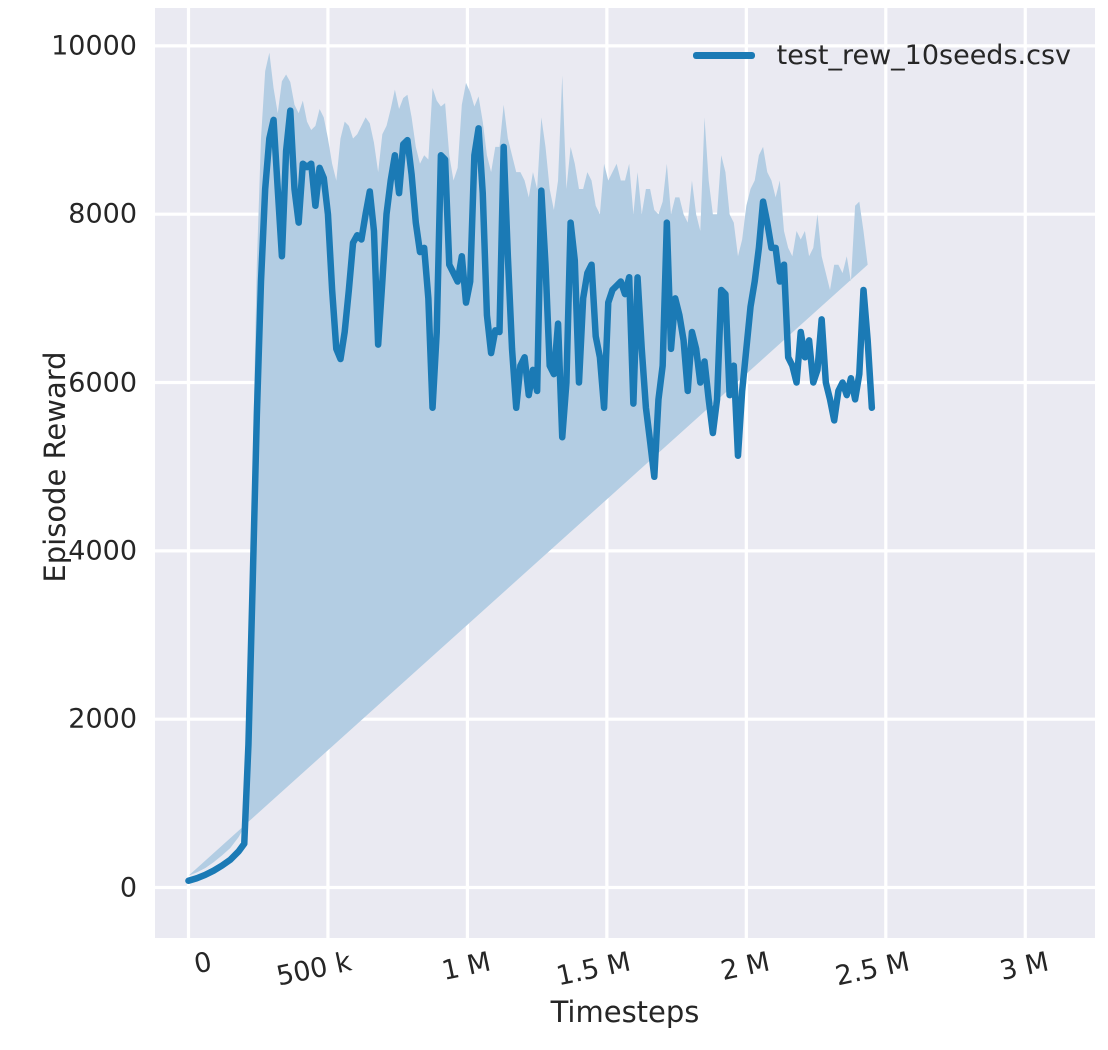 Image resolution: width=1108 pixels, height=1050 pixels. Describe the element at coordinates (723, 55) in the screenshot. I see `legend-line-swatch` at that location.